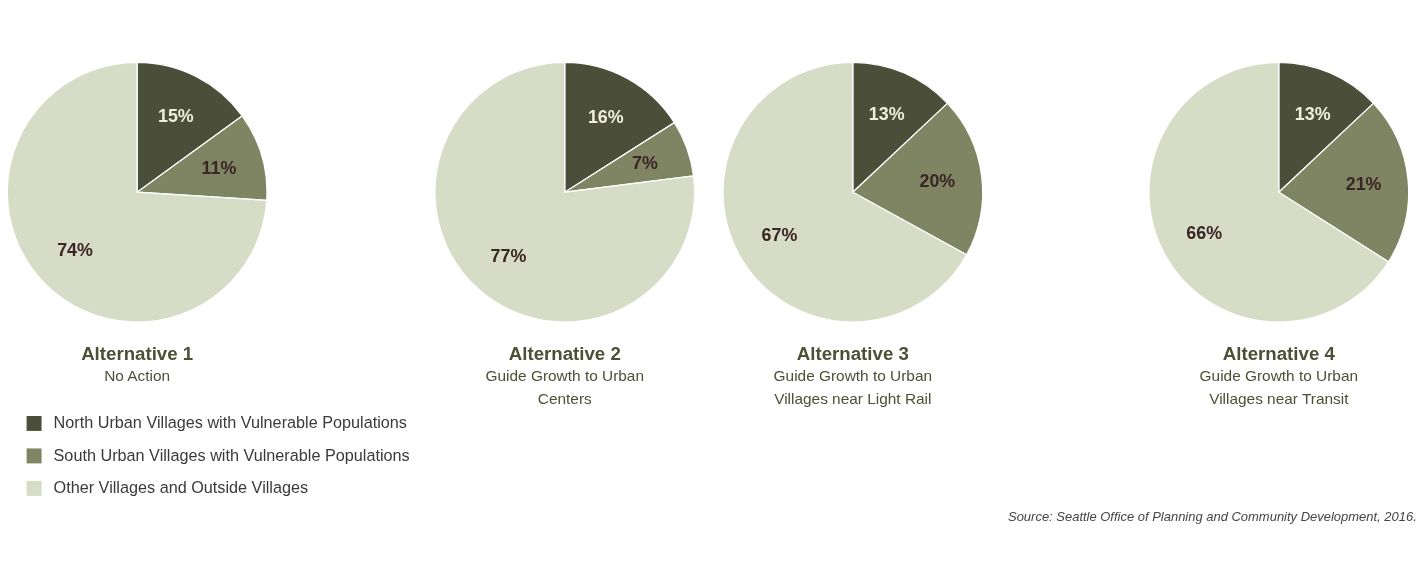 This screenshot has height=587, width=1420. I want to click on text: Alternative 3, so click(852, 354).